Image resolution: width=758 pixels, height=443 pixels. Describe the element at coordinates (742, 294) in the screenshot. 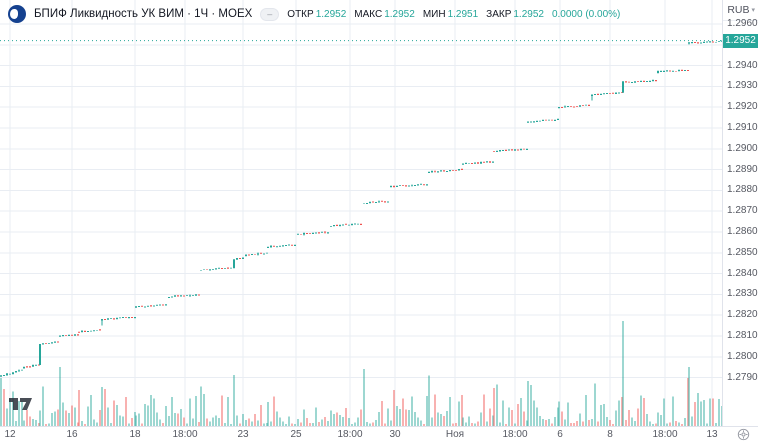

I see `price-axis-label: 1.2830` at that location.